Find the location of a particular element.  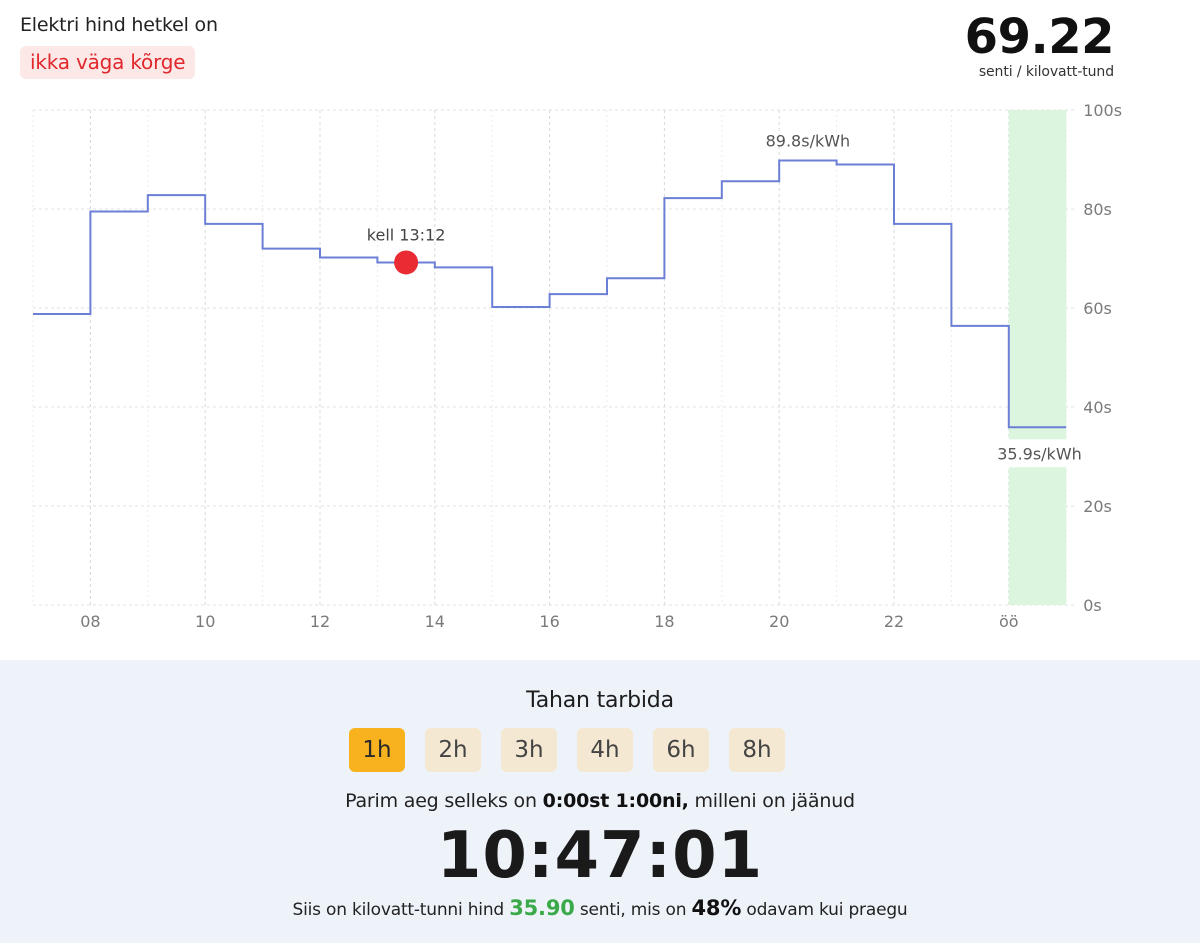

duration-button-8h: 8h is located at coordinates (757, 750).